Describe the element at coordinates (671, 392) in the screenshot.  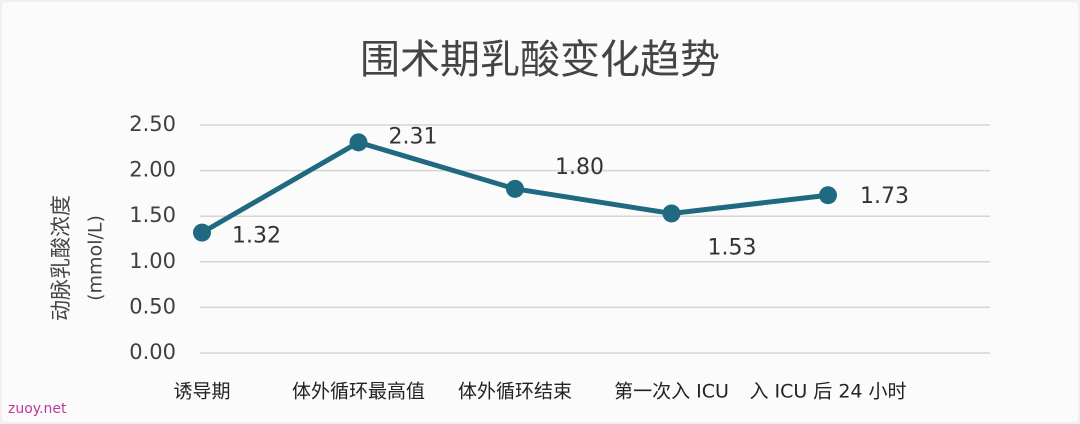
I see `x-tick-label: 第一次入 ICU` at that location.